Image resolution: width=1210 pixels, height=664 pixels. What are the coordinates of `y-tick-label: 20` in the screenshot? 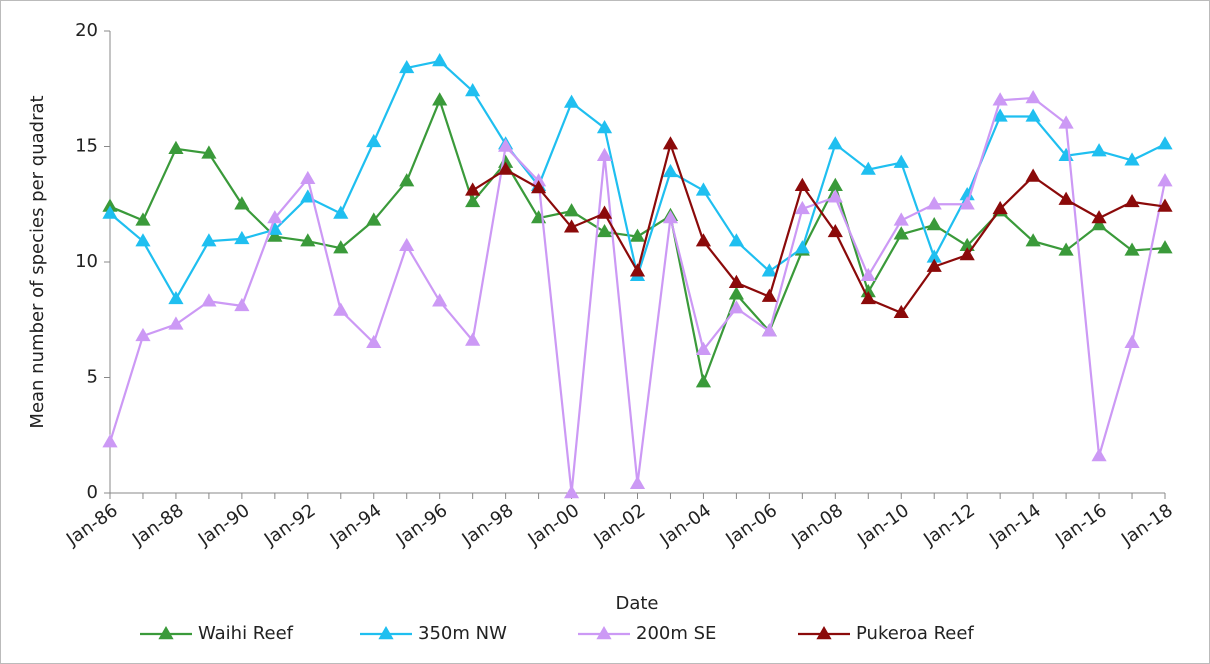 It's located at (86, 30).